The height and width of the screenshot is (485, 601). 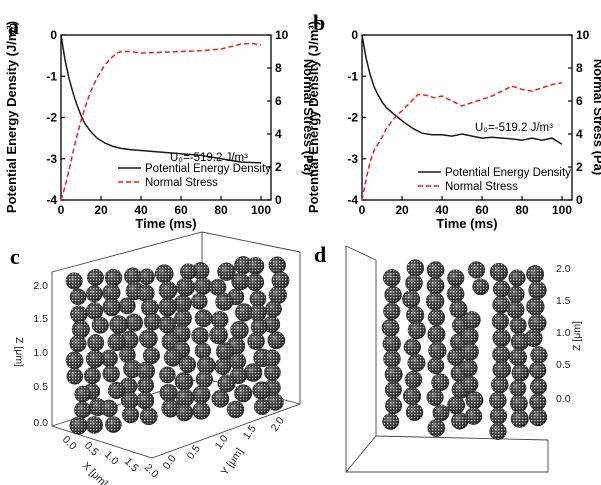 I want to click on panel-label-c: c, so click(x=15, y=256).